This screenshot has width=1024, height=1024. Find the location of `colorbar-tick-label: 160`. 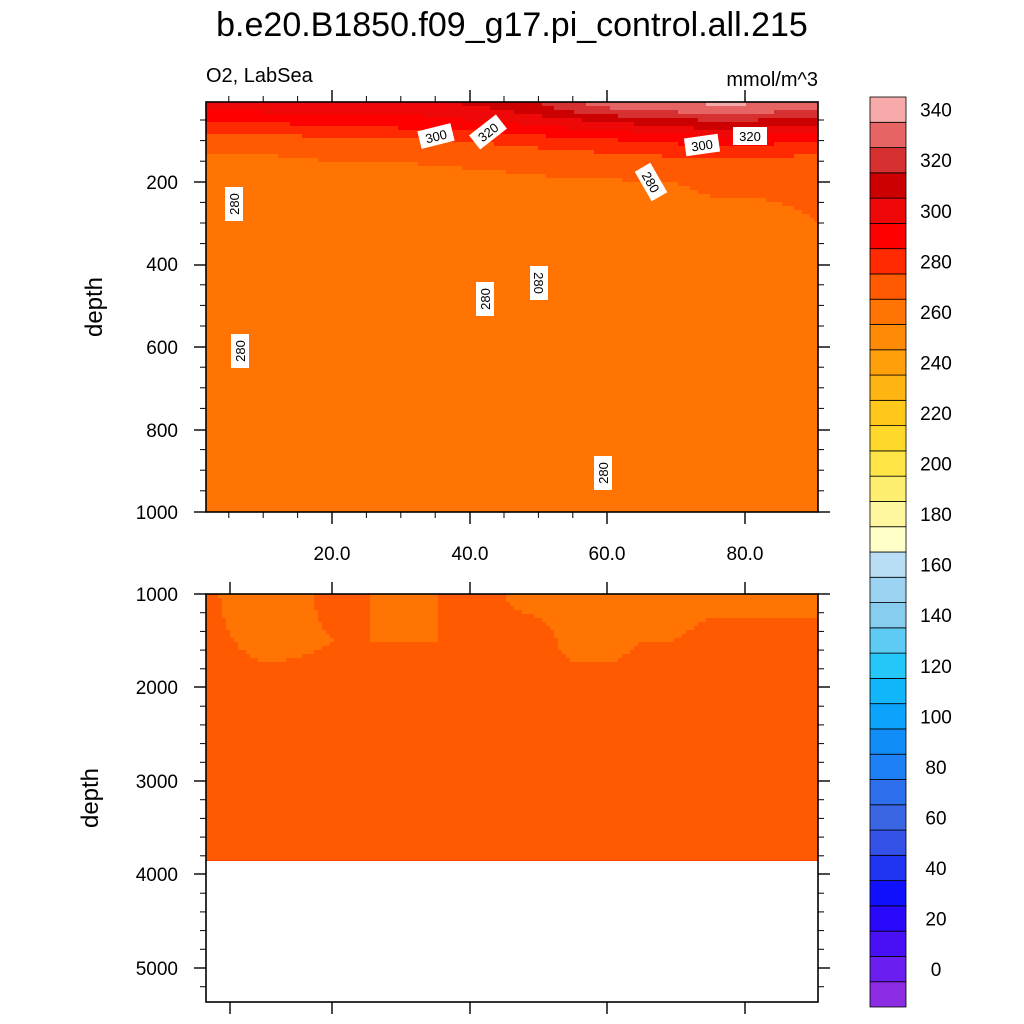

colorbar-tick-label: 160 is located at coordinates (936, 566).